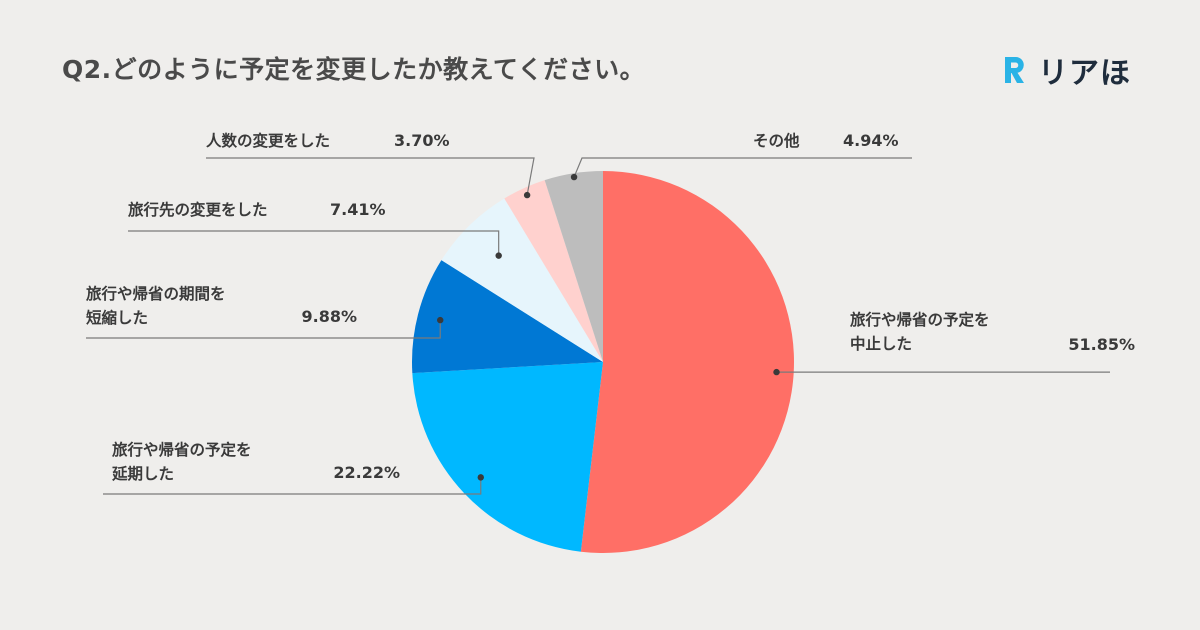 The width and height of the screenshot is (1200, 630). What do you see at coordinates (422, 140) in the screenshot?
I see `slice-value-label-4: 3.70%` at bounding box center [422, 140].